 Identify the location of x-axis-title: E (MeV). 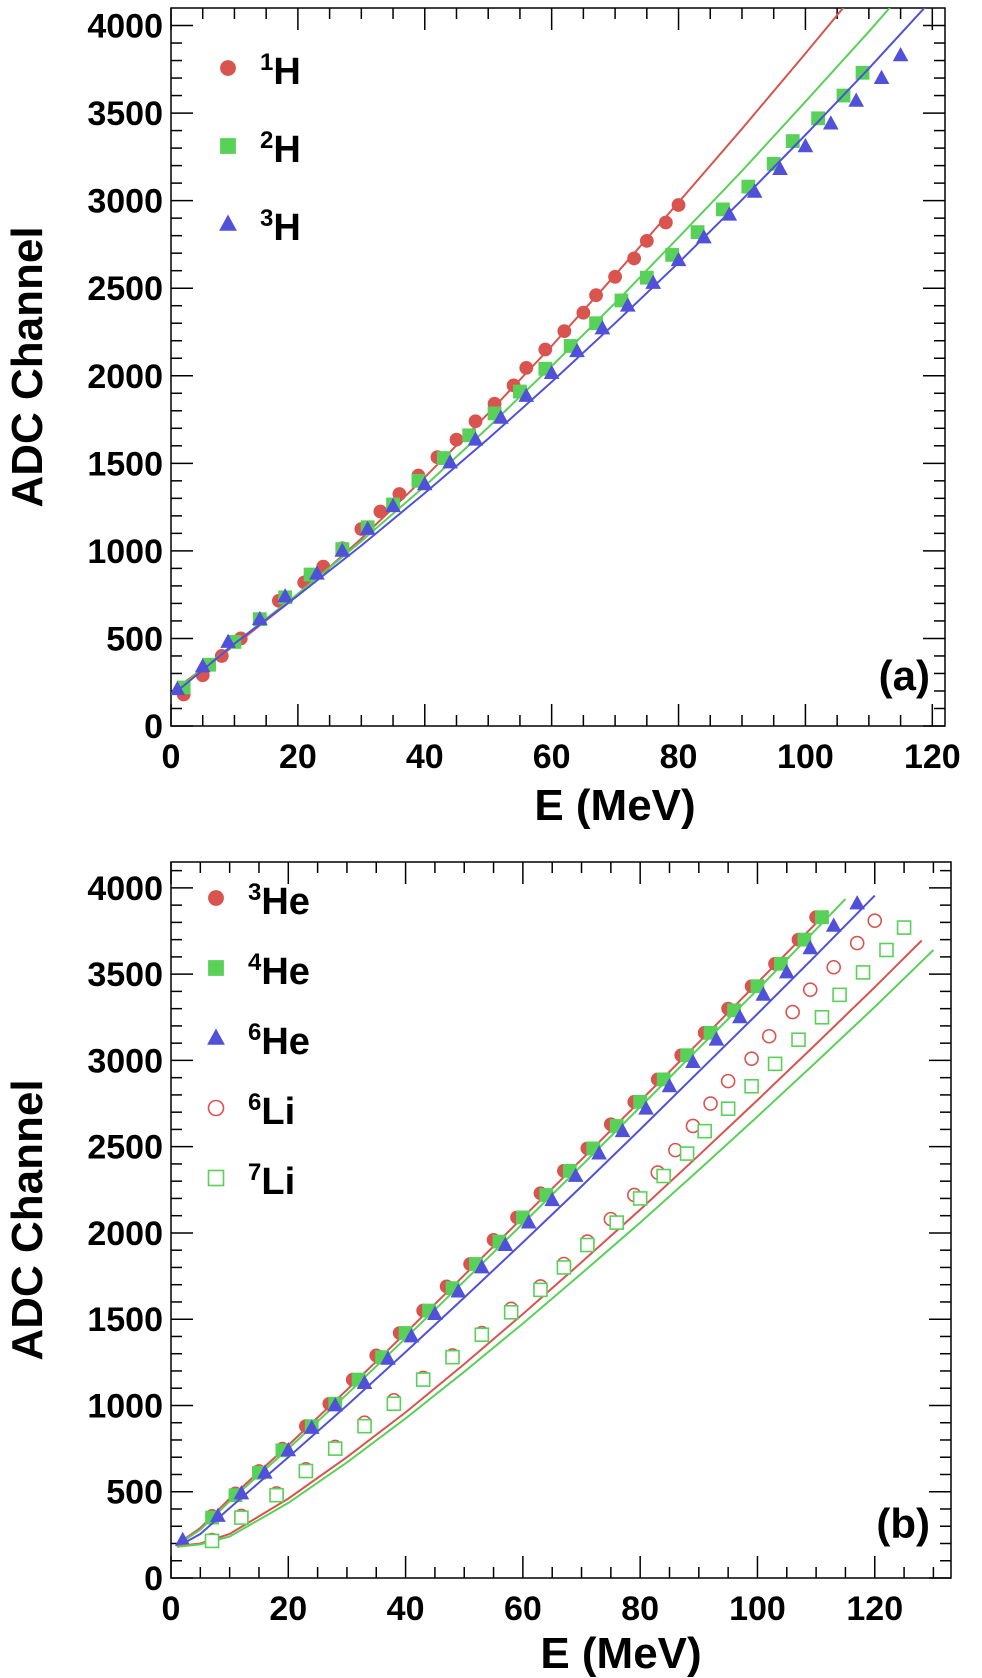
(620, 1653).